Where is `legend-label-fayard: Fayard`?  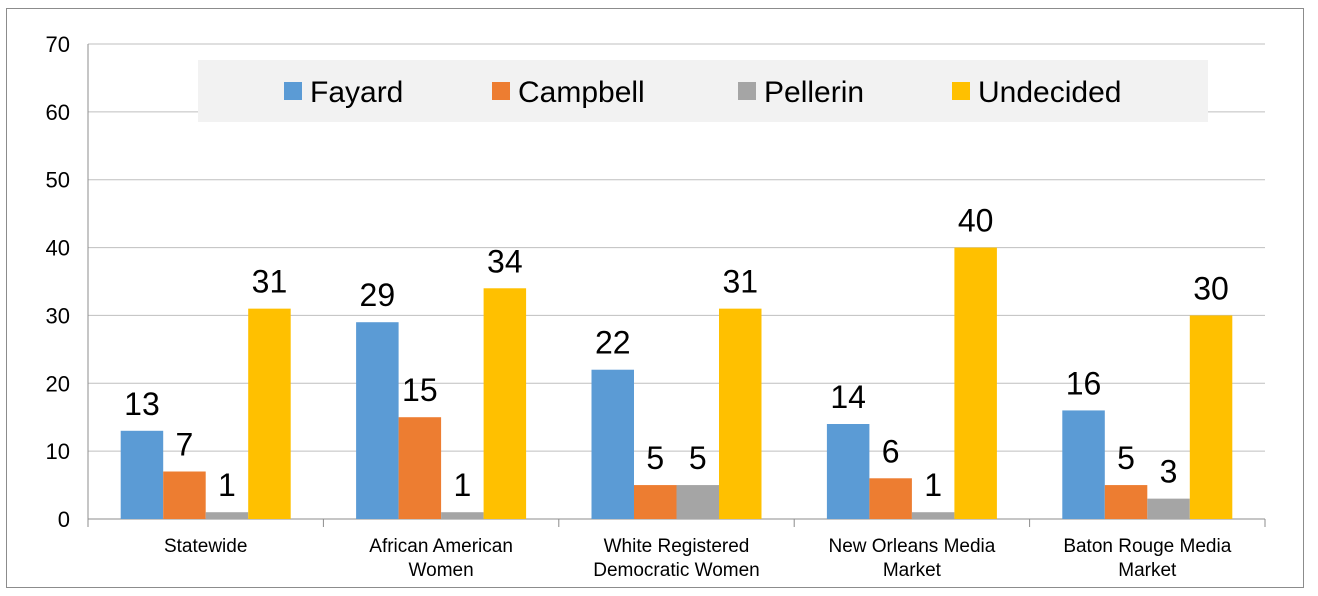 legend-label-fayard: Fayard is located at coordinates (356, 92).